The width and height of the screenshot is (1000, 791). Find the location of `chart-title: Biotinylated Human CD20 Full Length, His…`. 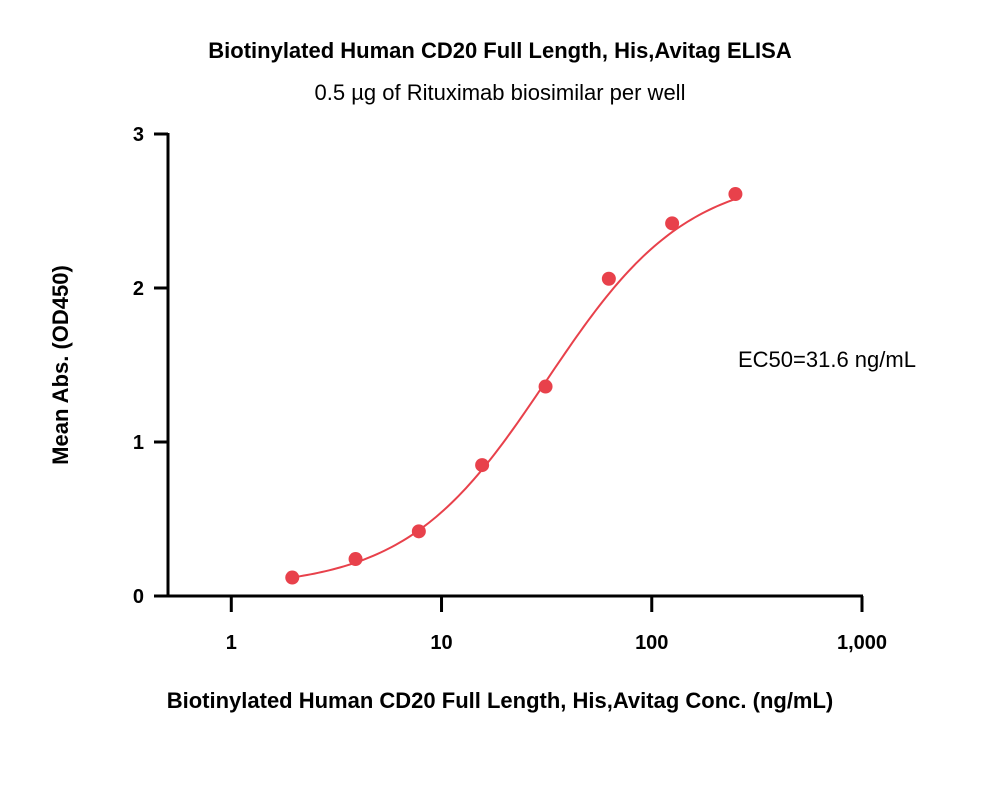

chart-title: Biotinylated Human CD20 Full Length, His… is located at coordinates (500, 50).